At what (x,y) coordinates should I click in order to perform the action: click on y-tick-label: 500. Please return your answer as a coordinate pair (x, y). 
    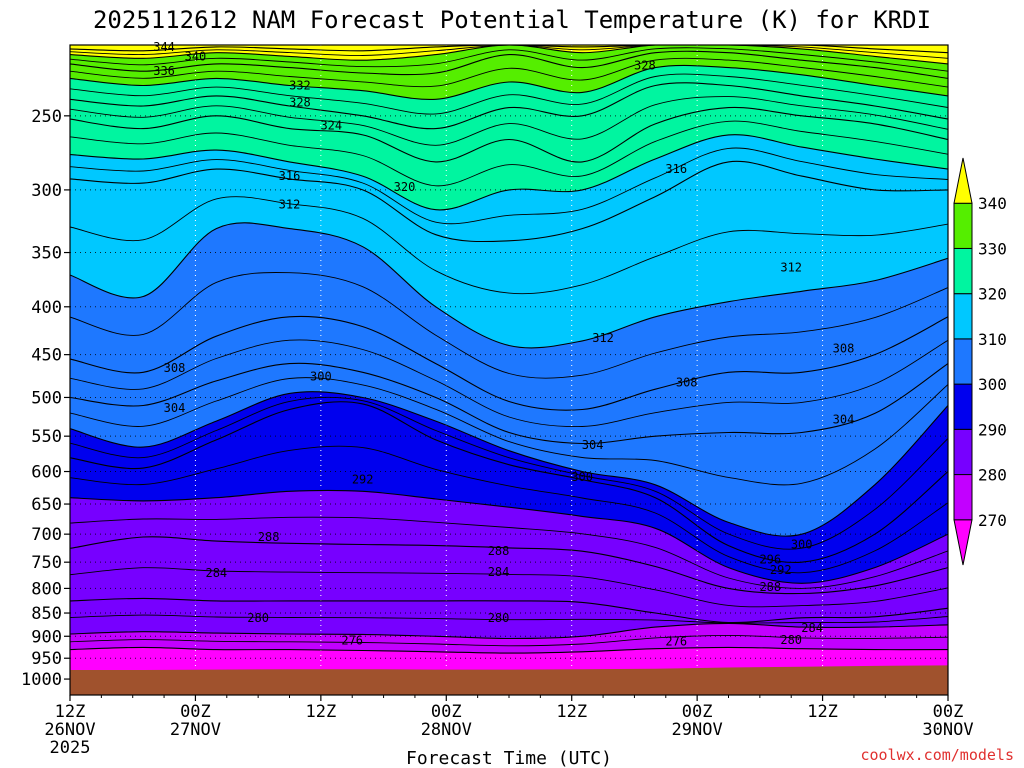
    Looking at the image, I should click on (46, 398).